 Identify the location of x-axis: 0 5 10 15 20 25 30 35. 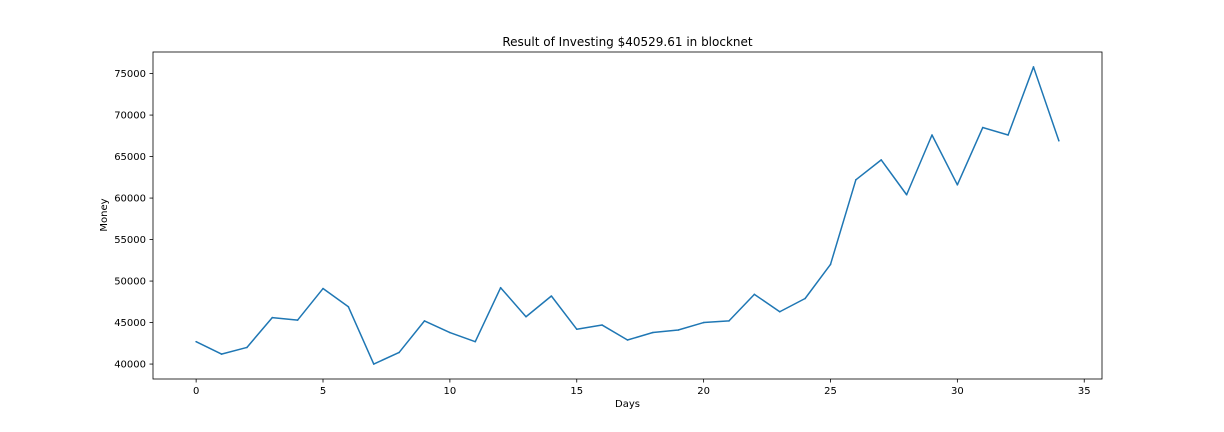
(642, 388).